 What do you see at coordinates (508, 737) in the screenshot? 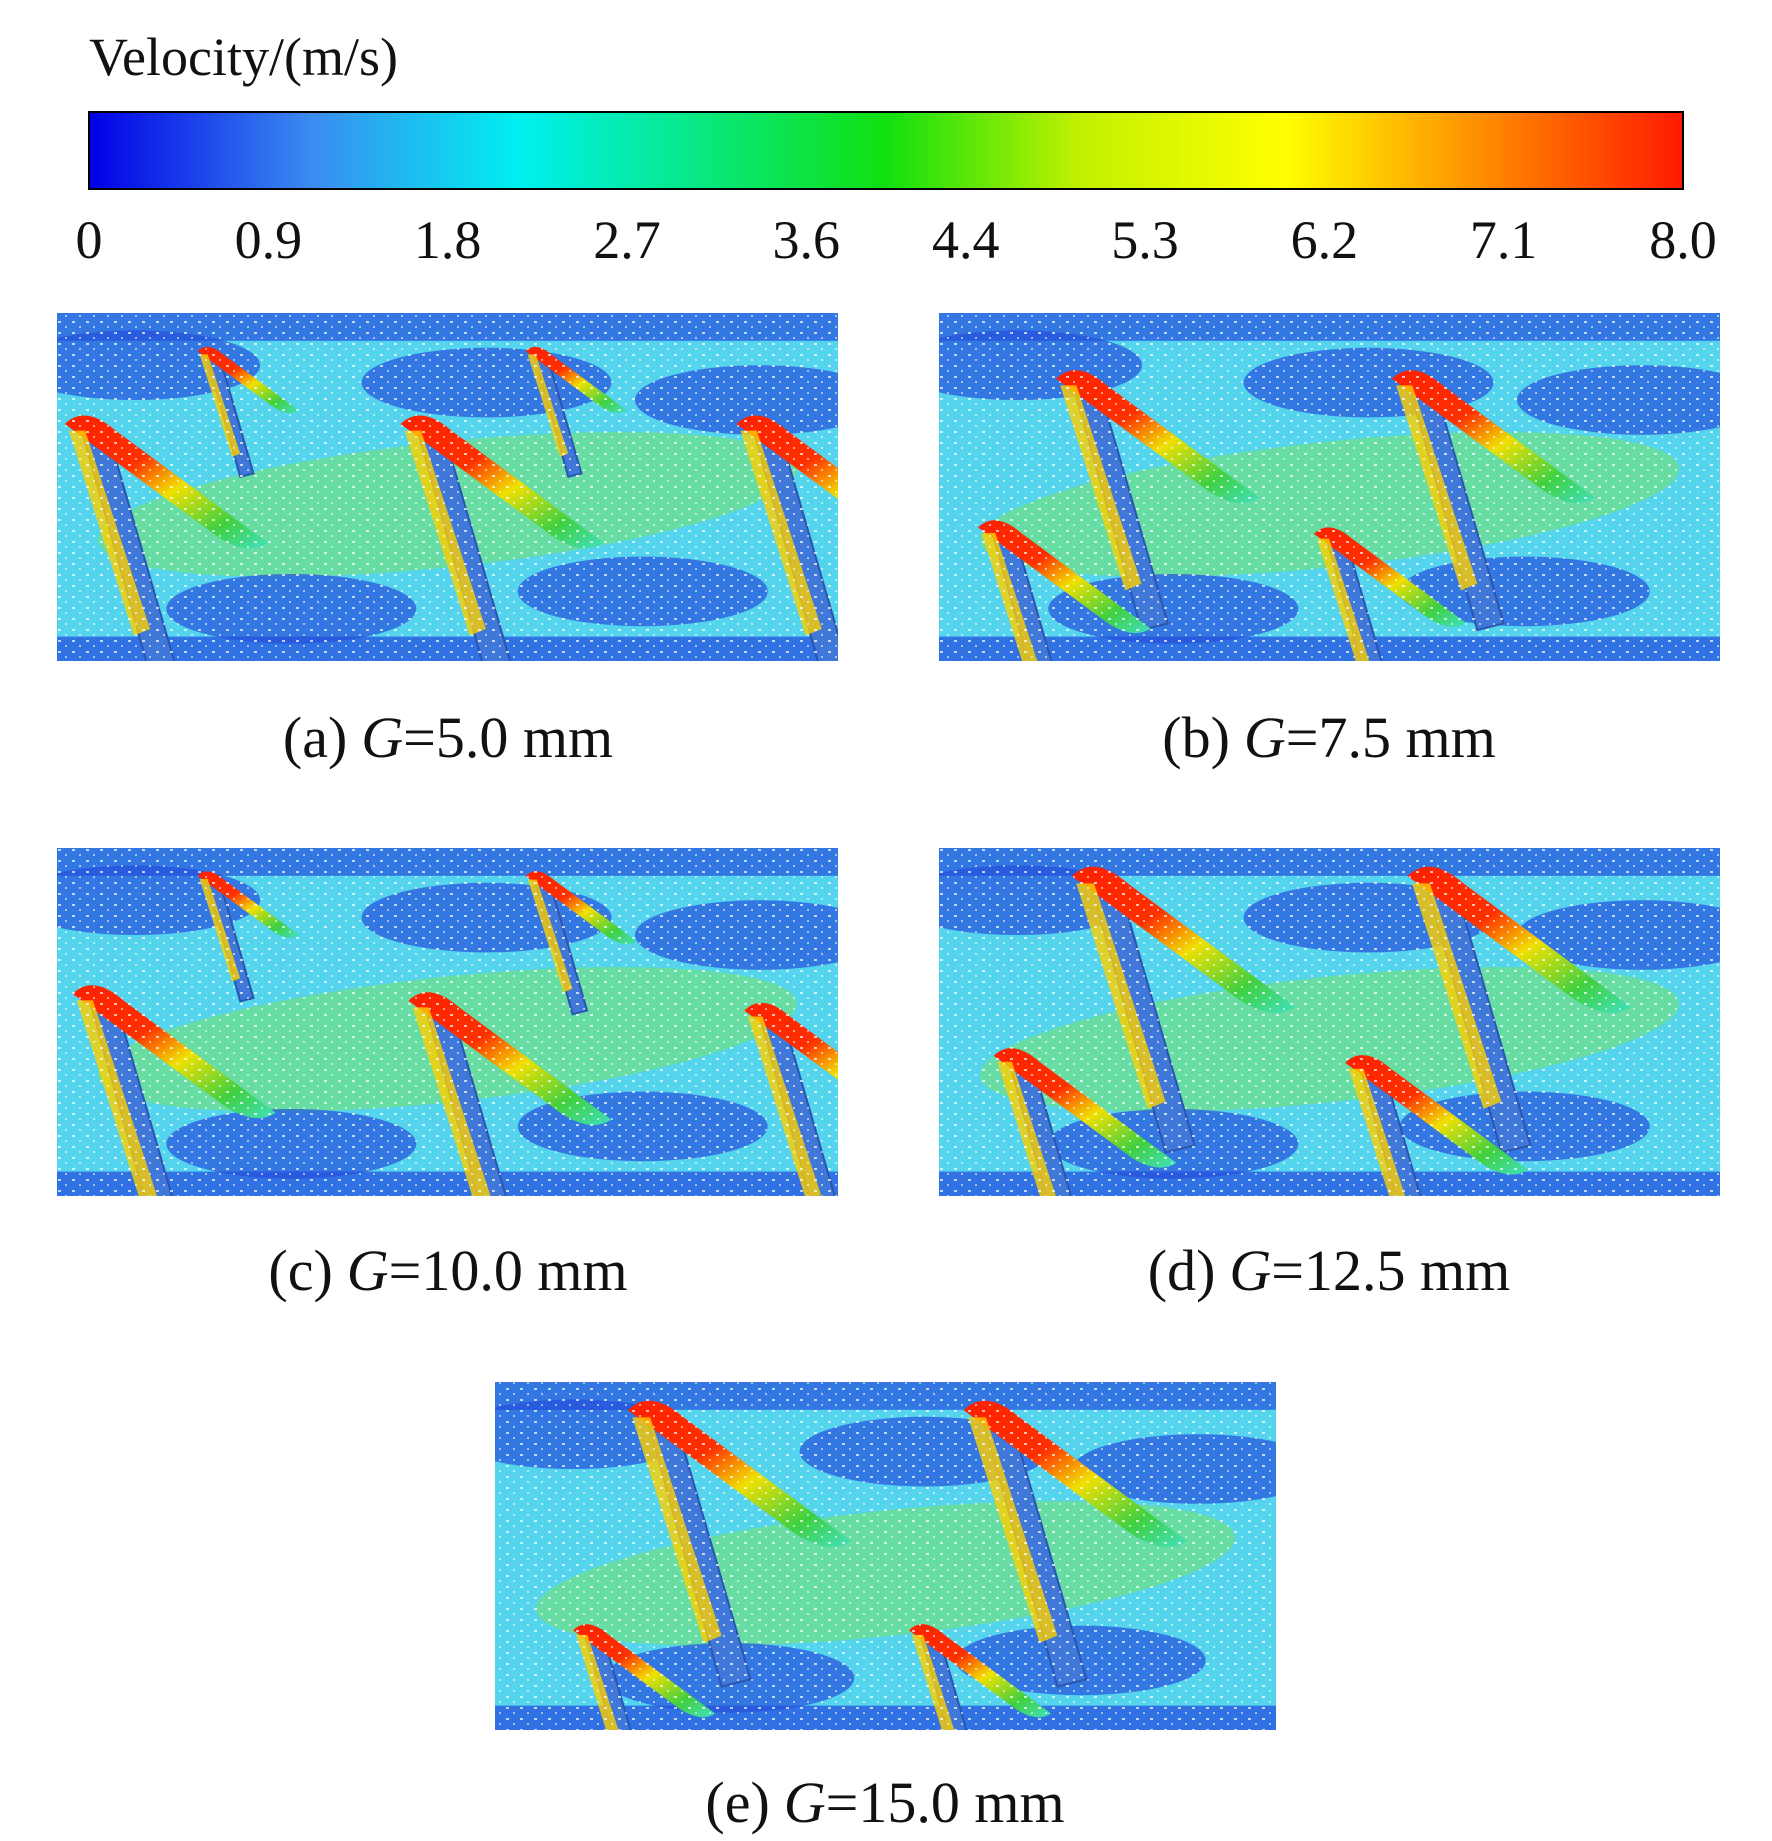
I see `caption-value: =5.0 mm` at bounding box center [508, 737].